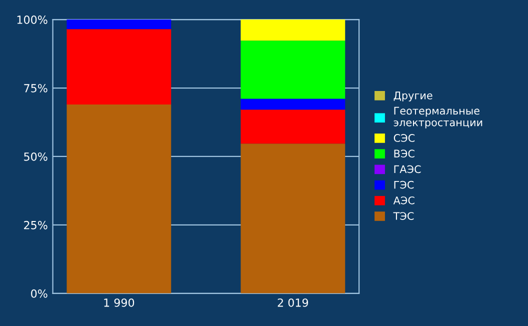 The width and height of the screenshot is (528, 326). Describe the element at coordinates (438, 117) in the screenshot. I see `legend-label: Геотермальные электростанции` at that location.